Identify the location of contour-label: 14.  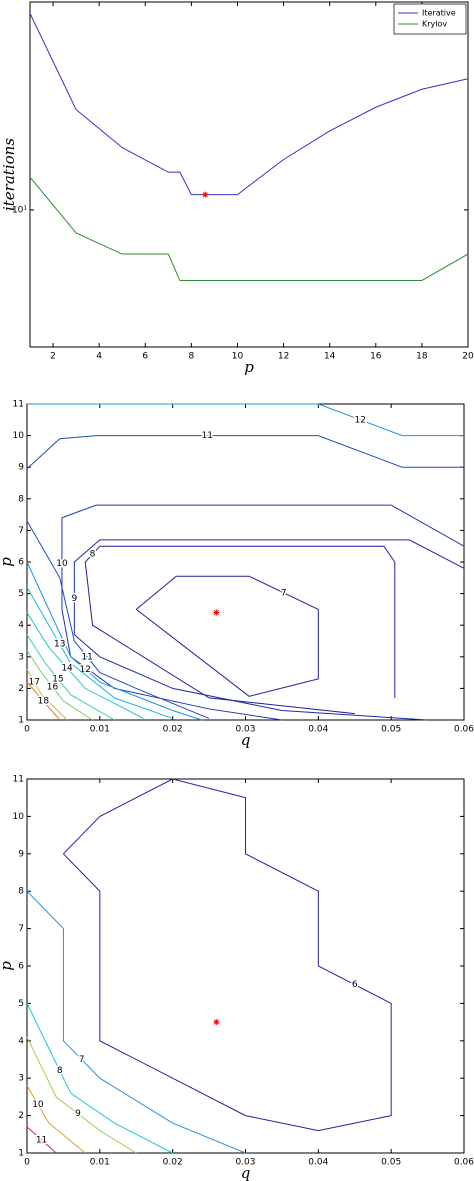
(67, 668).